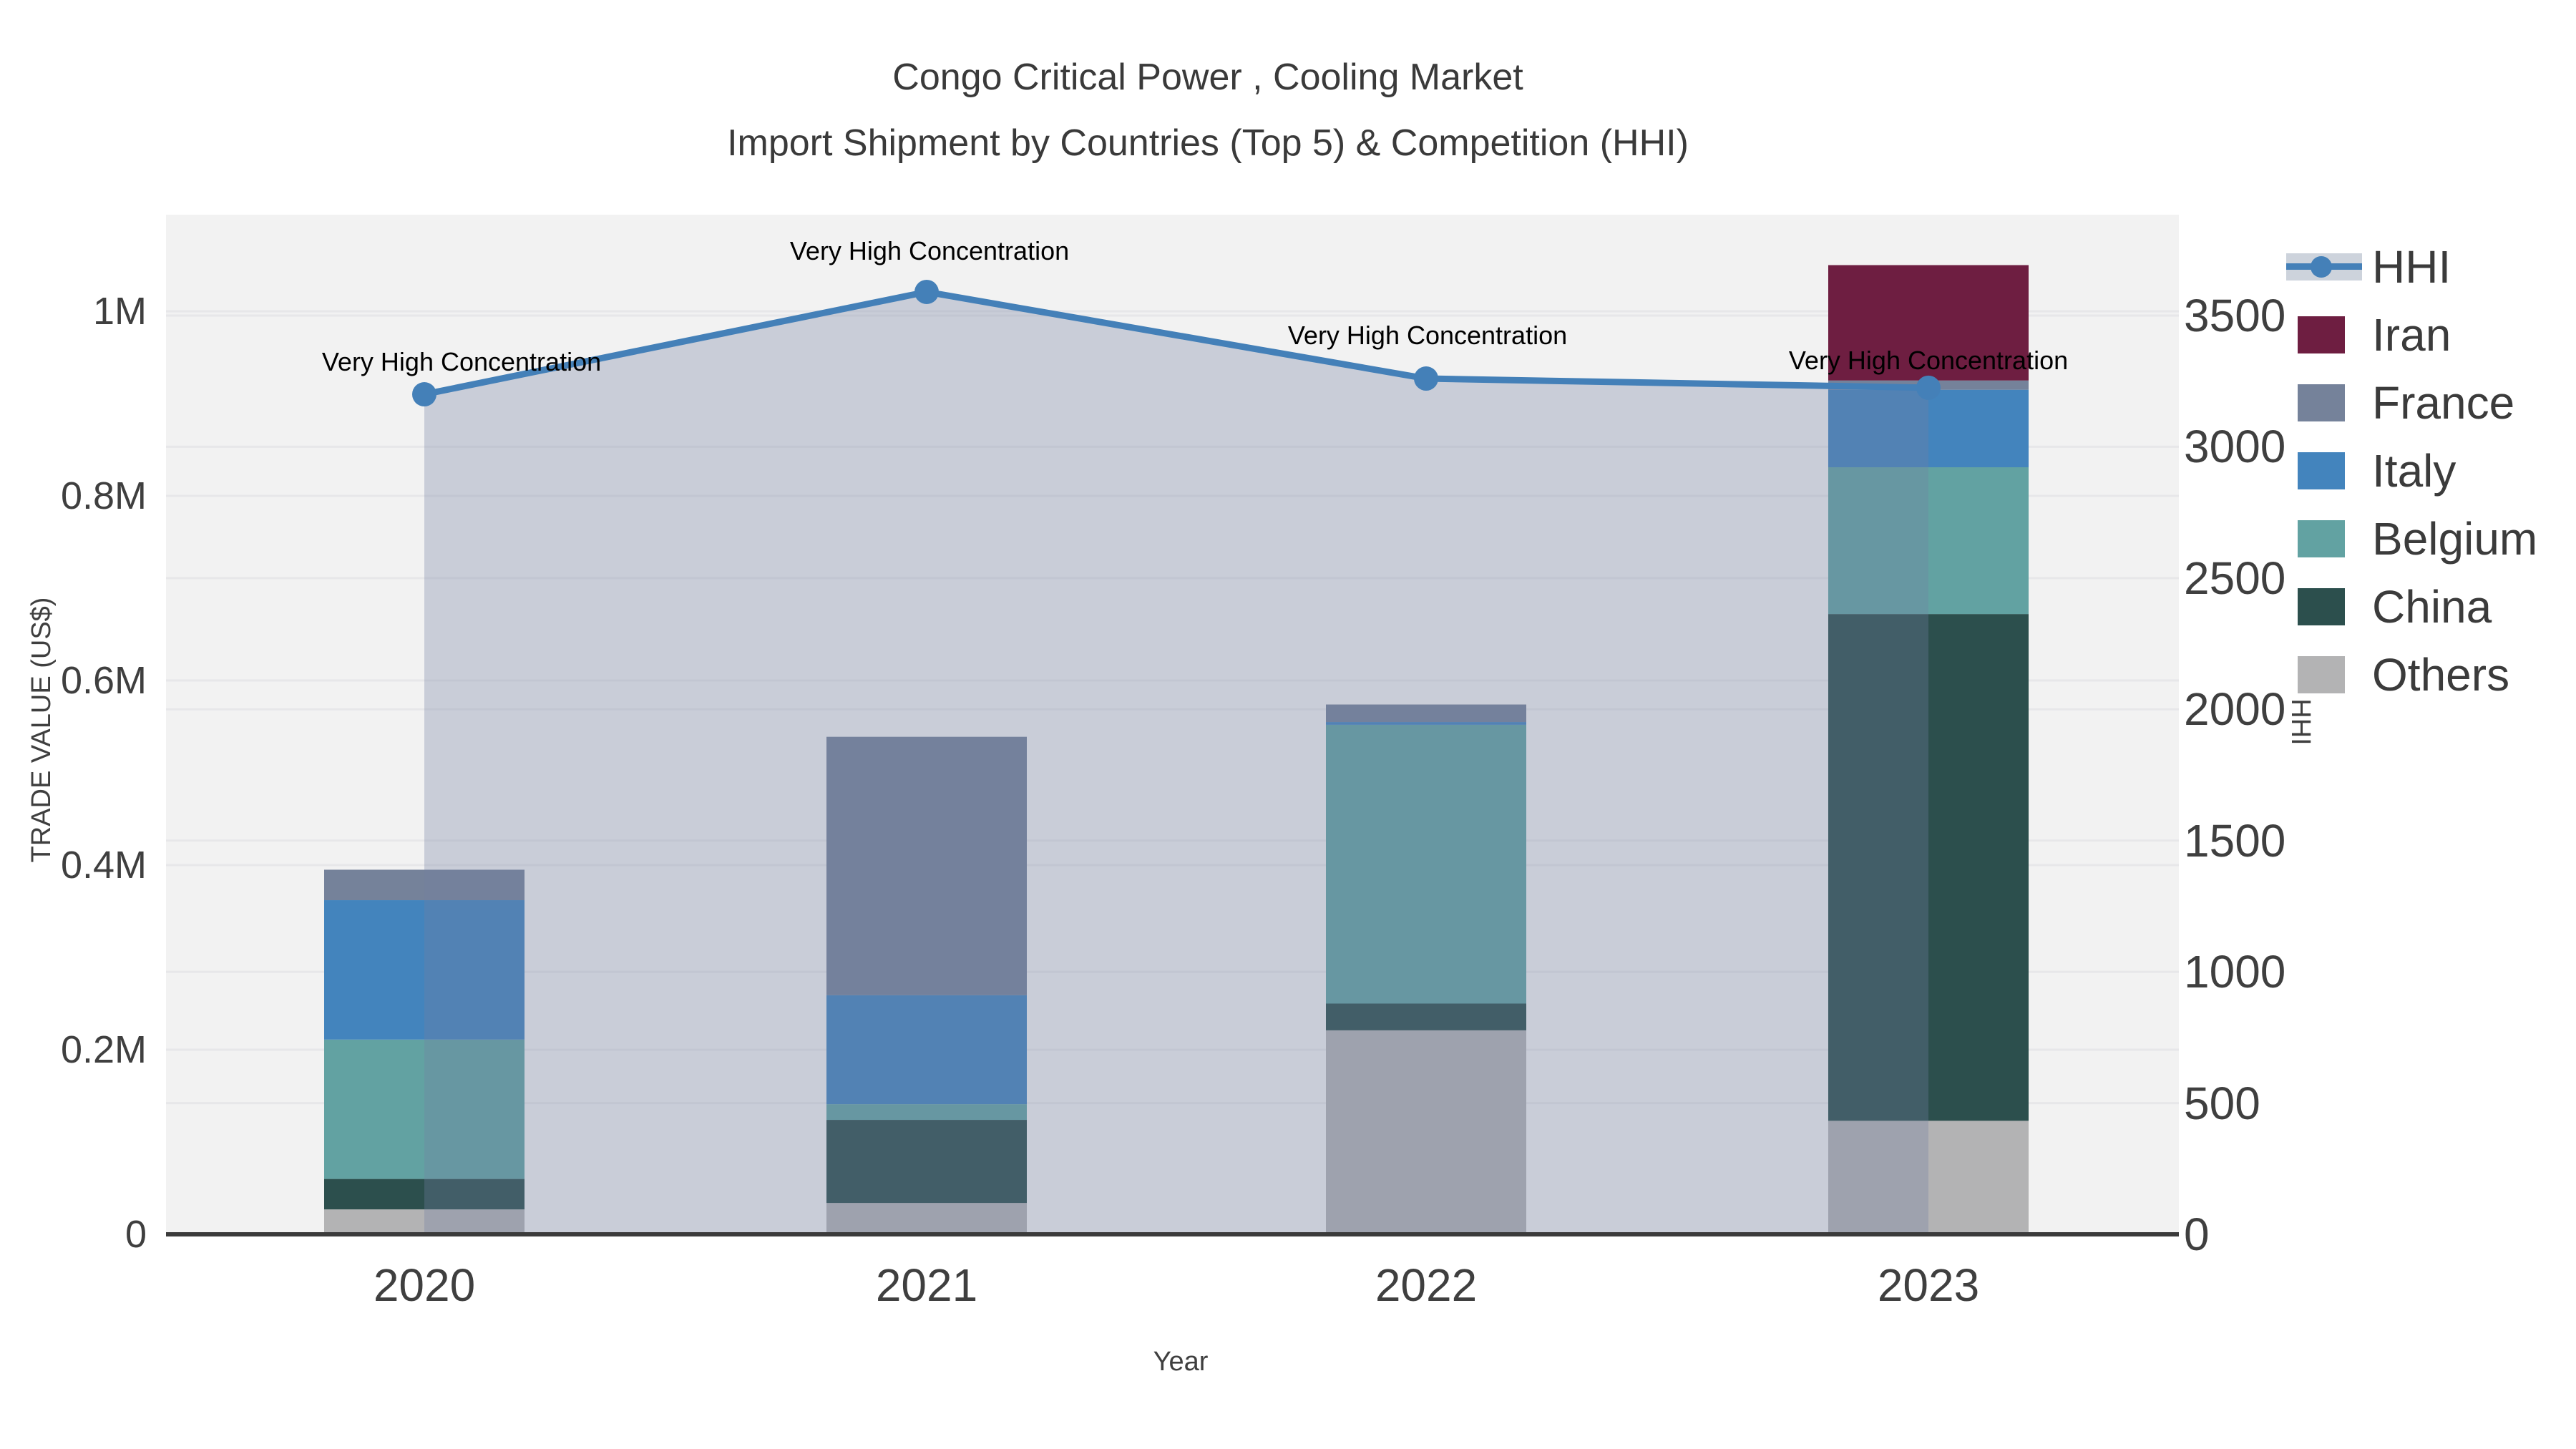  Describe the element at coordinates (926, 291) in the screenshot. I see `hhi-marker-2021` at that location.